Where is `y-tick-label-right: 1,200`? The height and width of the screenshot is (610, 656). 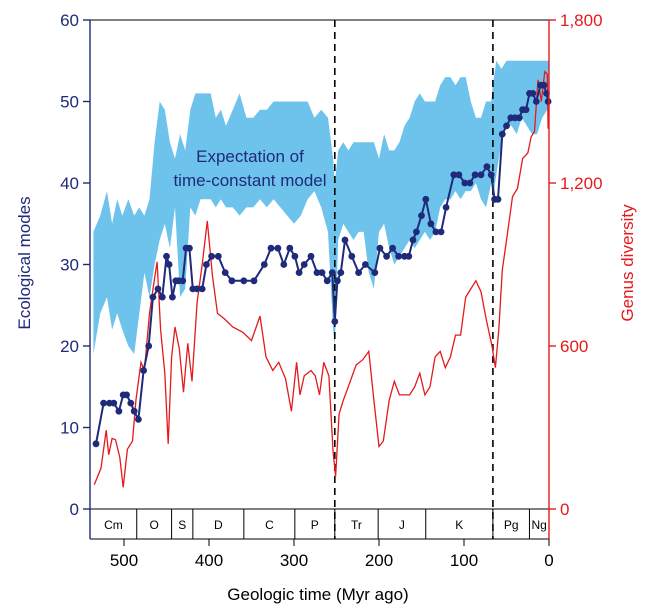 y-tick-label-right: 1,200 is located at coordinates (581, 183).